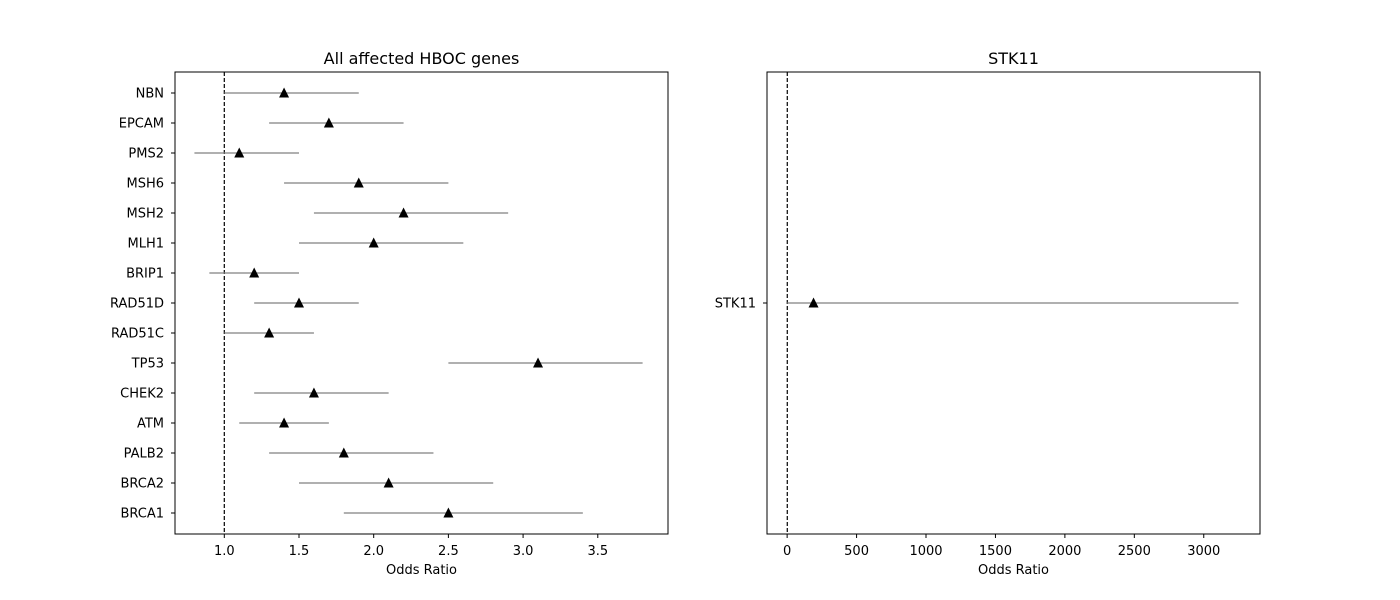 Image resolution: width=1400 pixels, height=600 pixels. I want to click on odds-ratio-marker-atm, so click(284, 422).